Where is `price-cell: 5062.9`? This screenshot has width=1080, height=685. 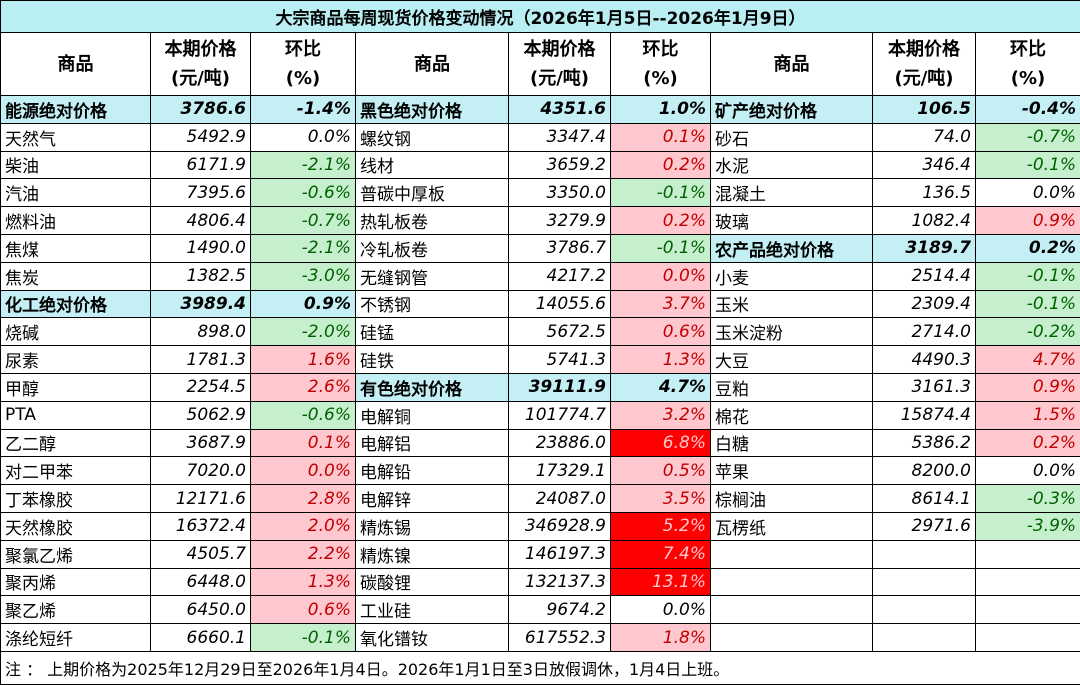
price-cell: 5062.9 is located at coordinates (200, 415).